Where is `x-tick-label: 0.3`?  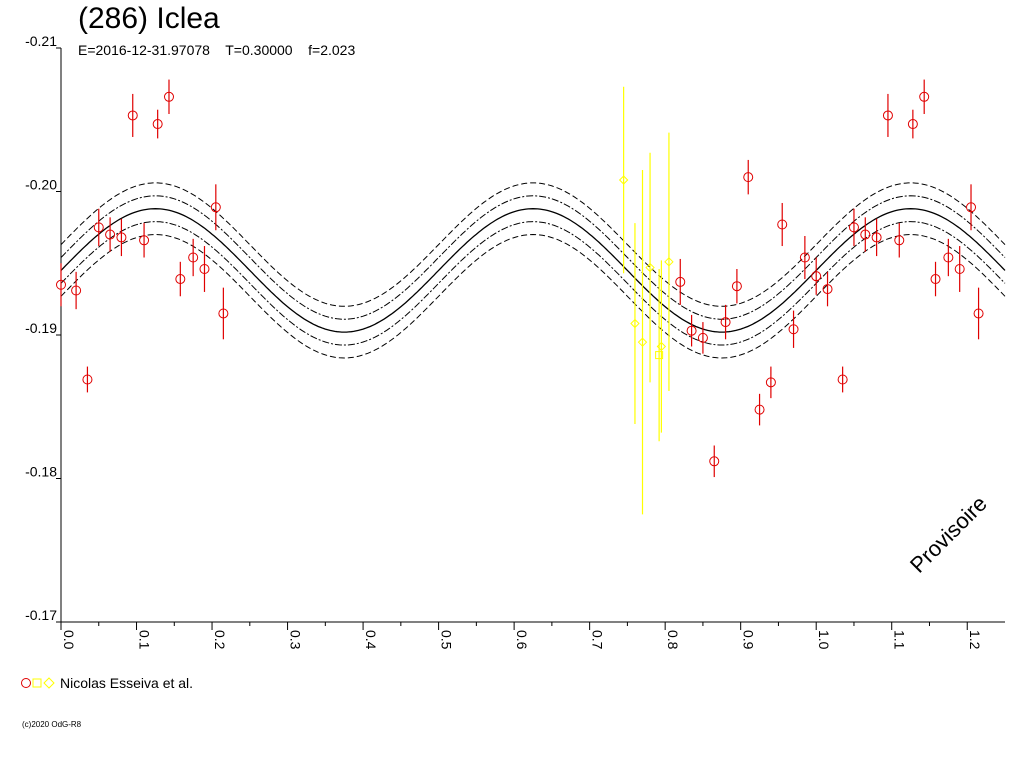
x-tick-label: 0.3 is located at coordinates (296, 640).